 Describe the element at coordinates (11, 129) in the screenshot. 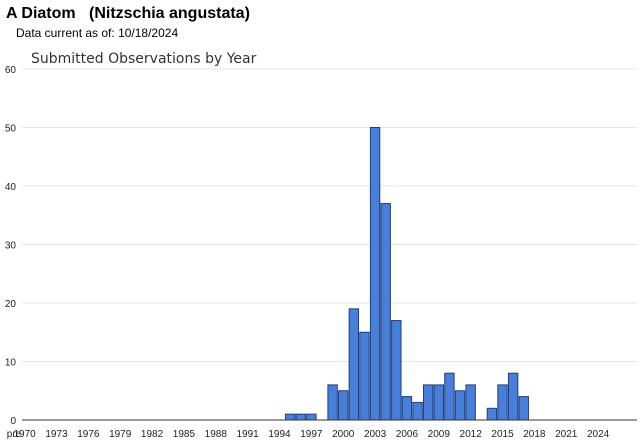

I see `y-tick-label: 50` at that location.